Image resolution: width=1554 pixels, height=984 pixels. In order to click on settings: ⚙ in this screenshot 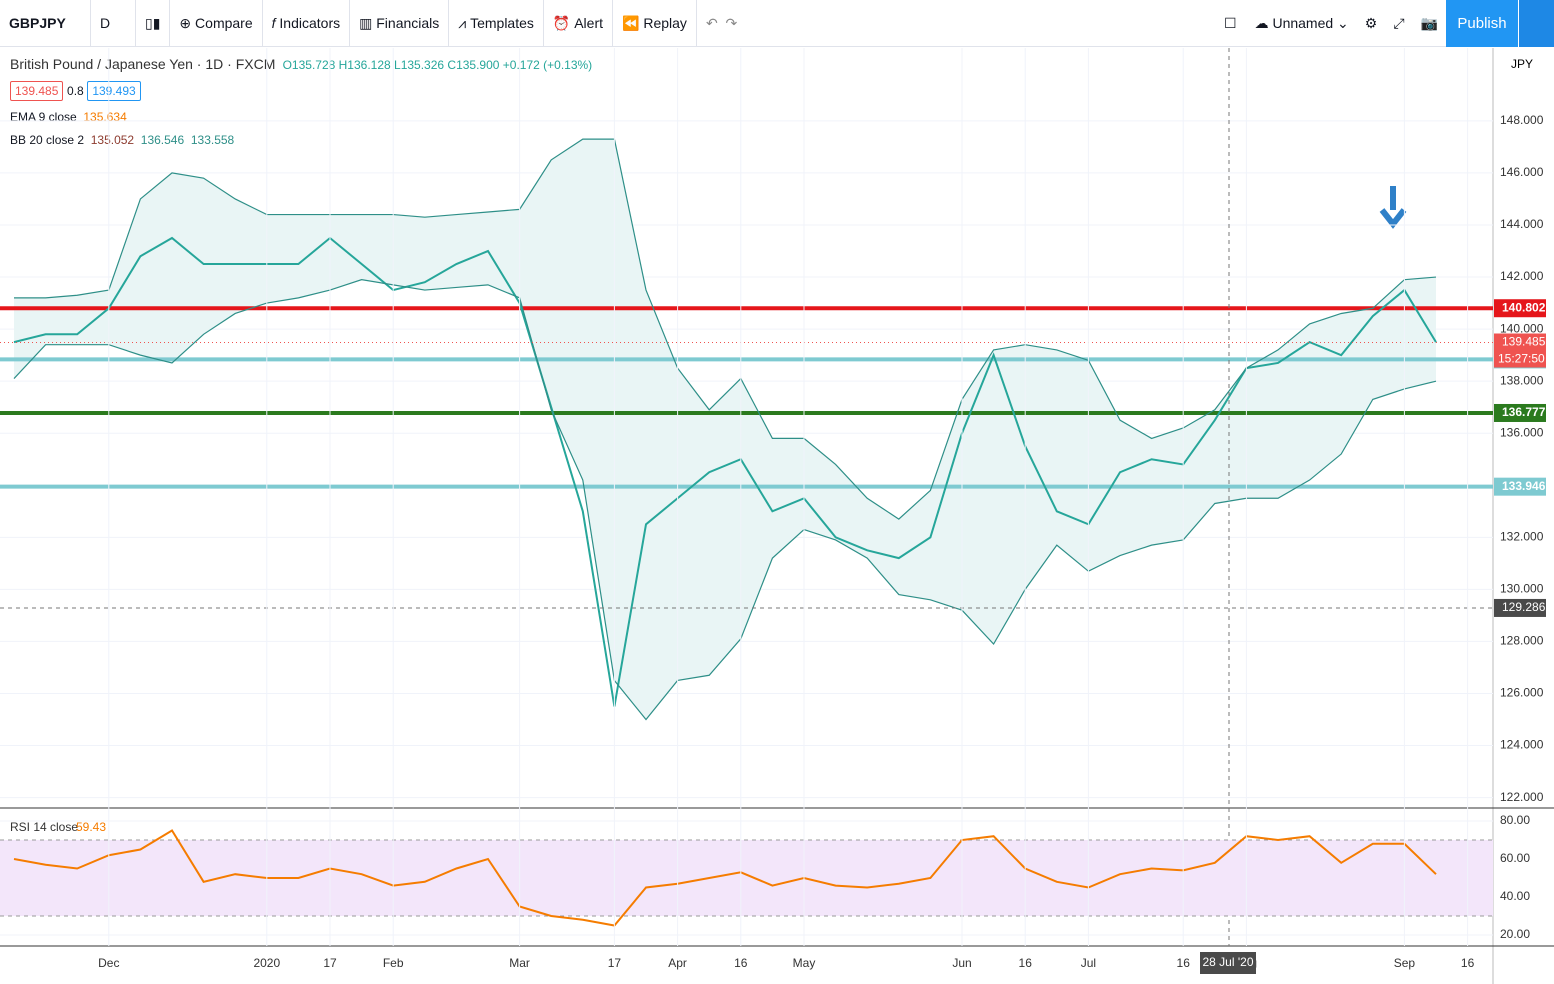, I will do `click(1371, 23)`.